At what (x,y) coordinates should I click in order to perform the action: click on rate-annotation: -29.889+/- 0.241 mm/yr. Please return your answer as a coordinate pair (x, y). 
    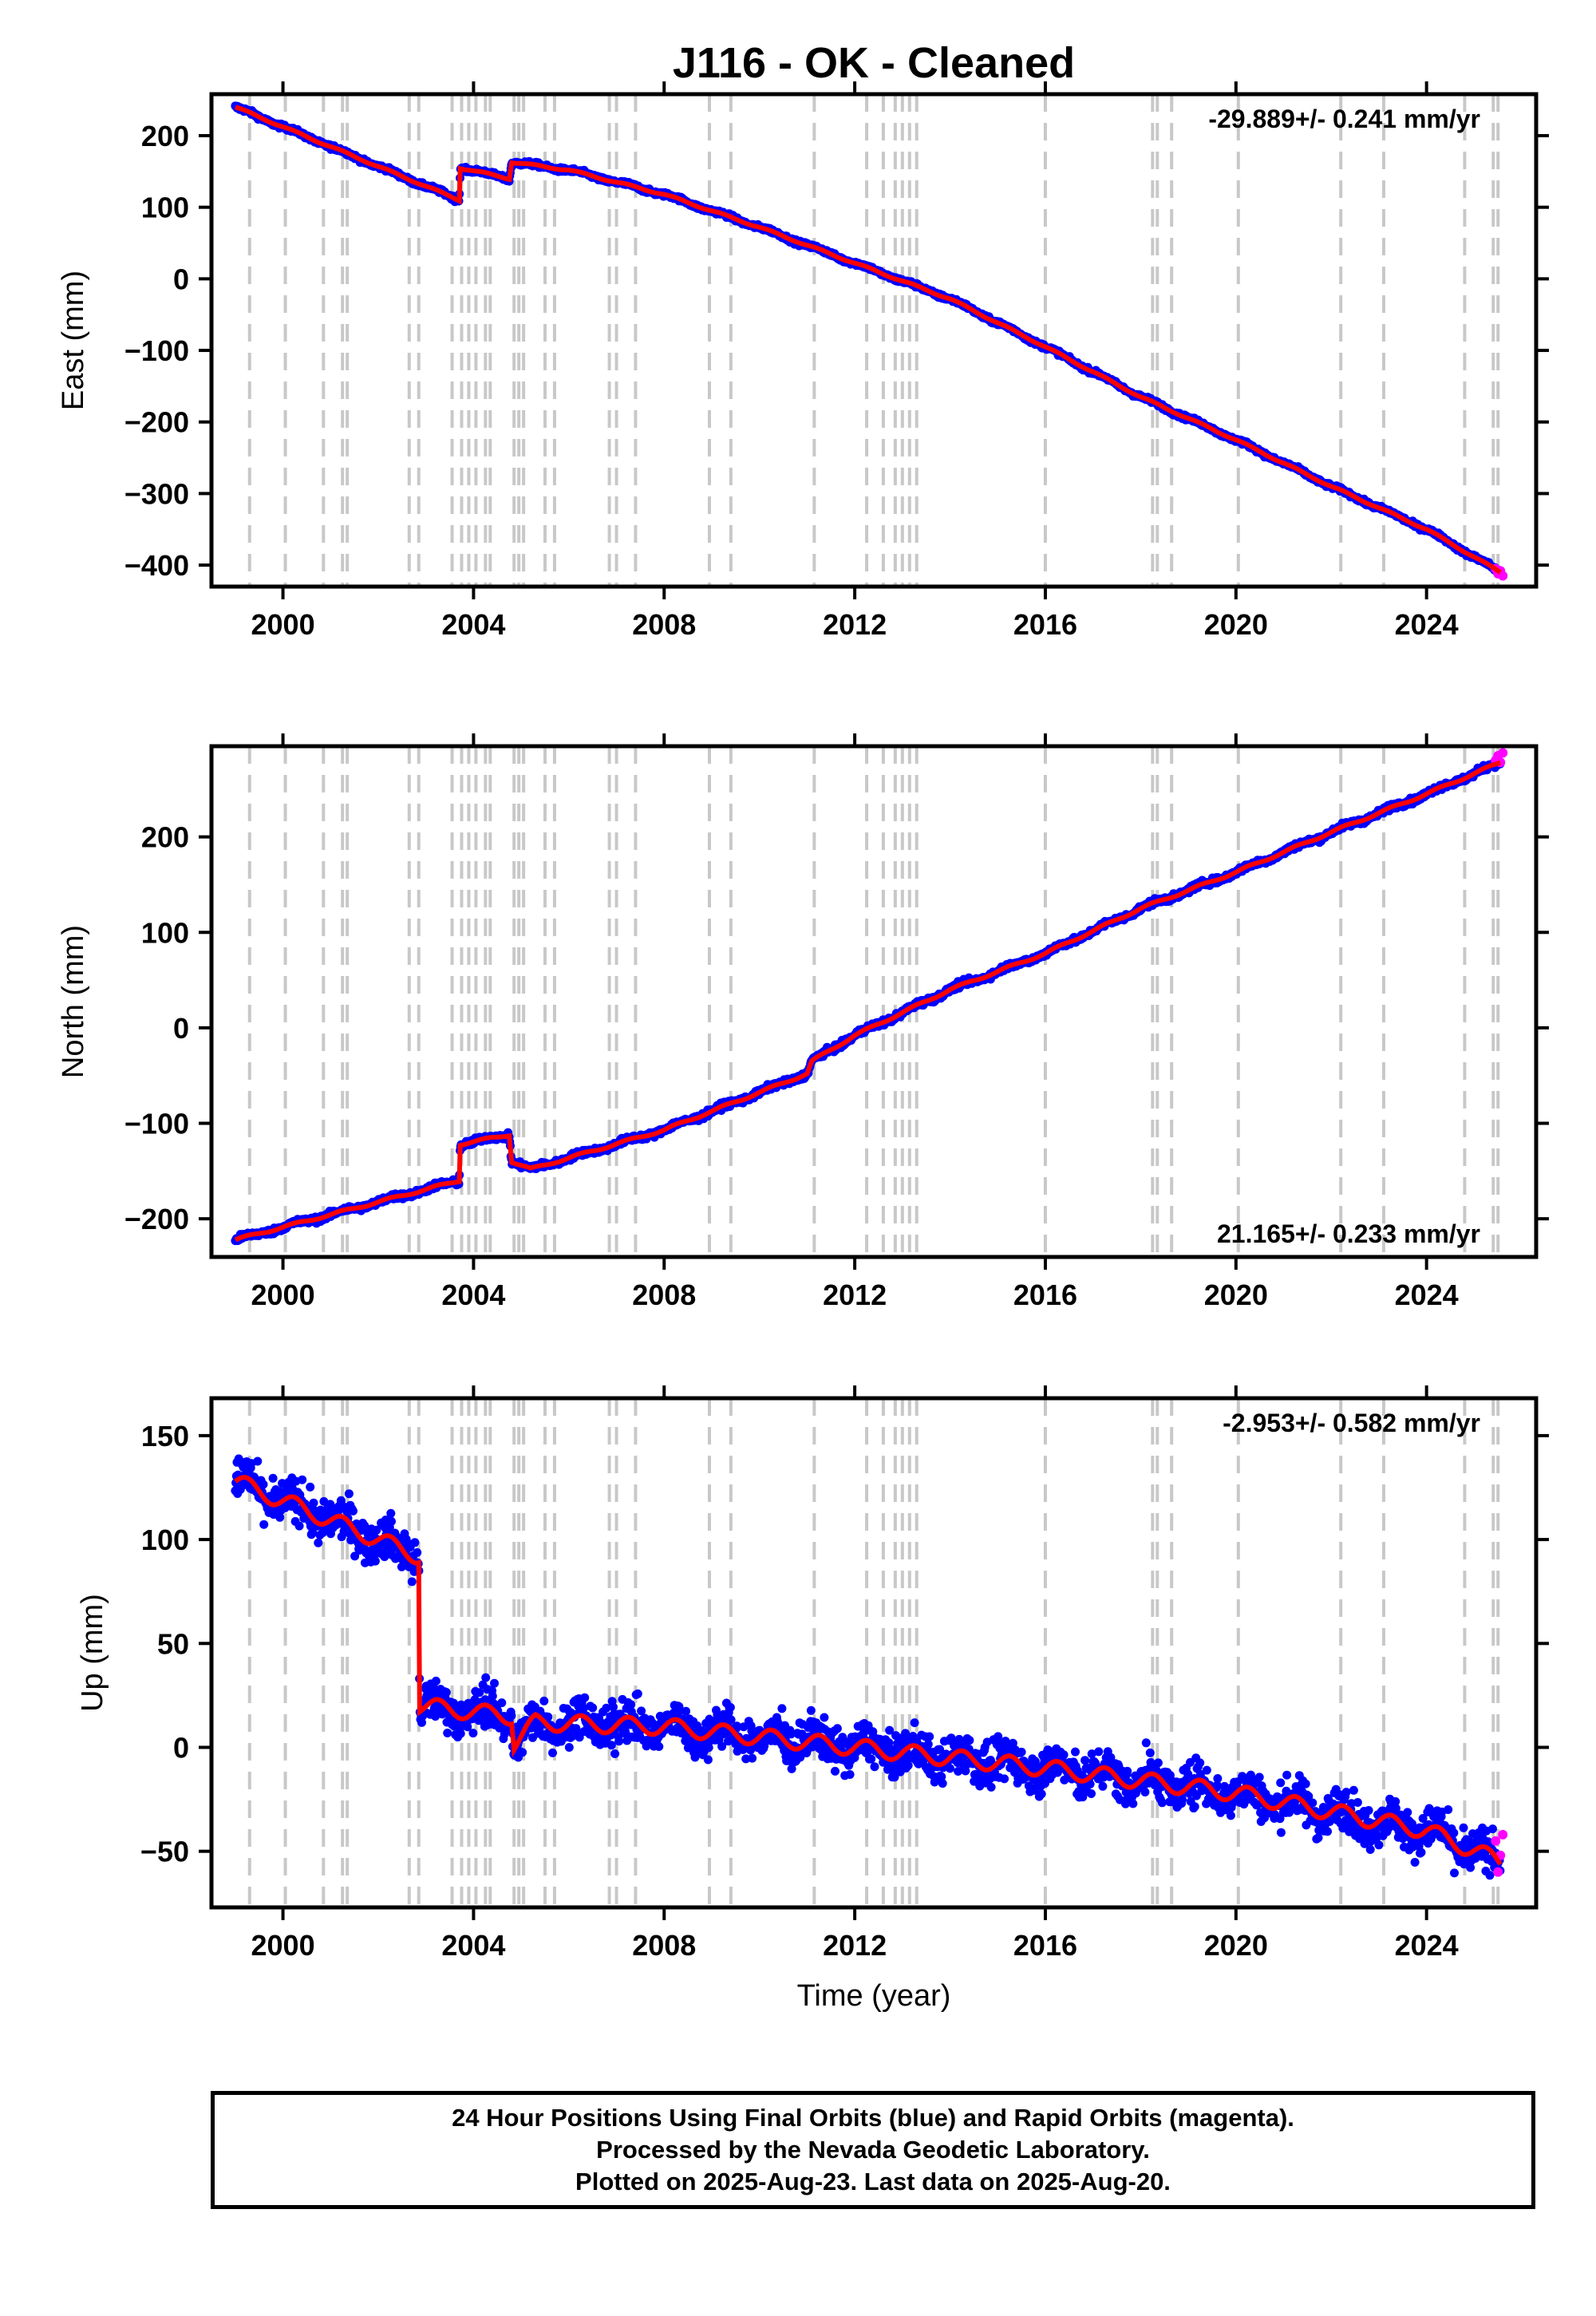
    Looking at the image, I should click on (1344, 119).